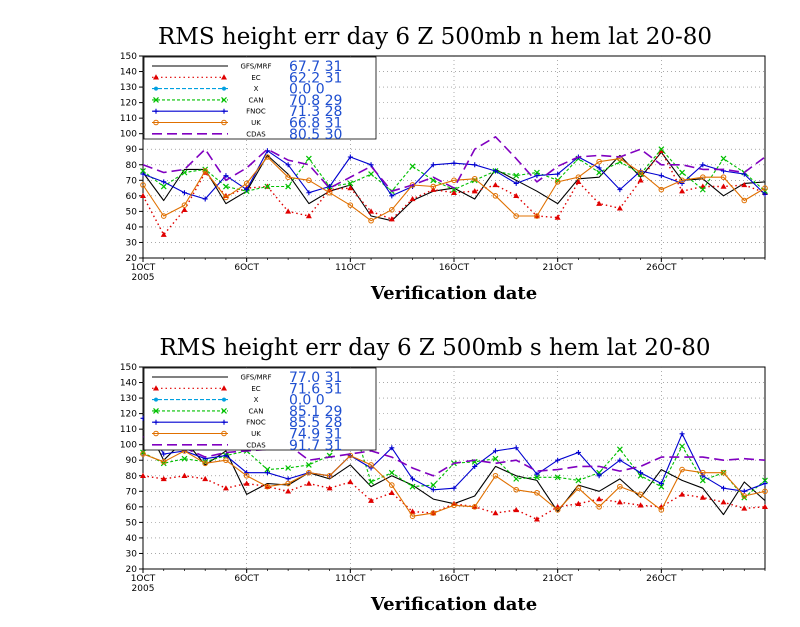 The height and width of the screenshot is (627, 800). What do you see at coordinates (256, 445) in the screenshot?
I see `legend-label: CDAS` at bounding box center [256, 445].